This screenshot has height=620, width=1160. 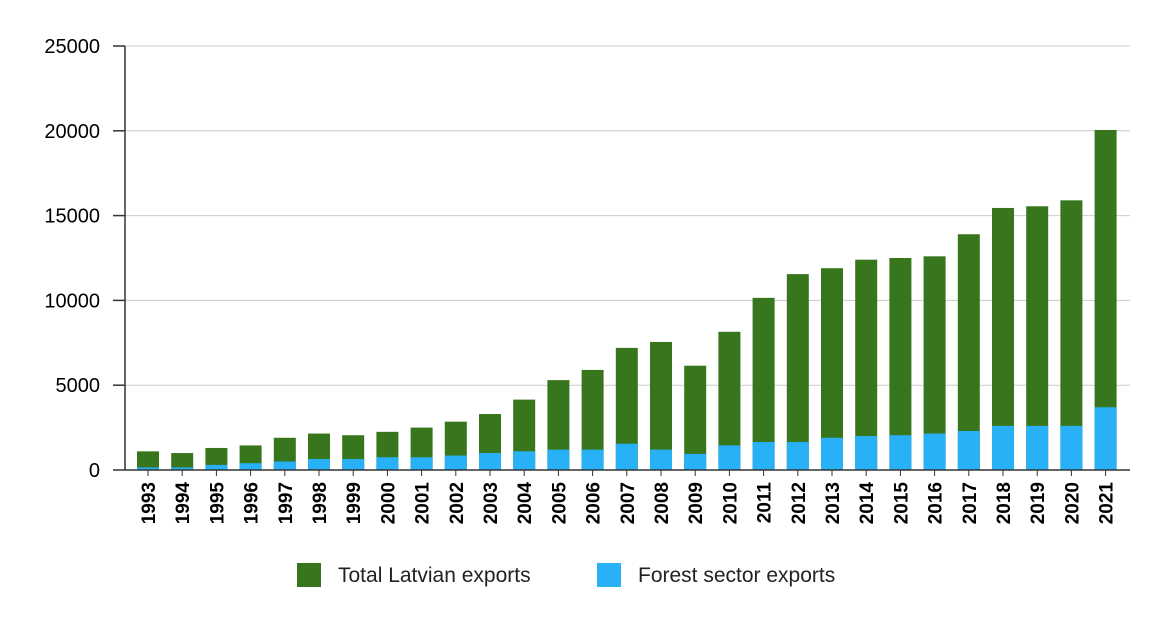 I want to click on x-tick-label: 2002, so click(x=457, y=503).